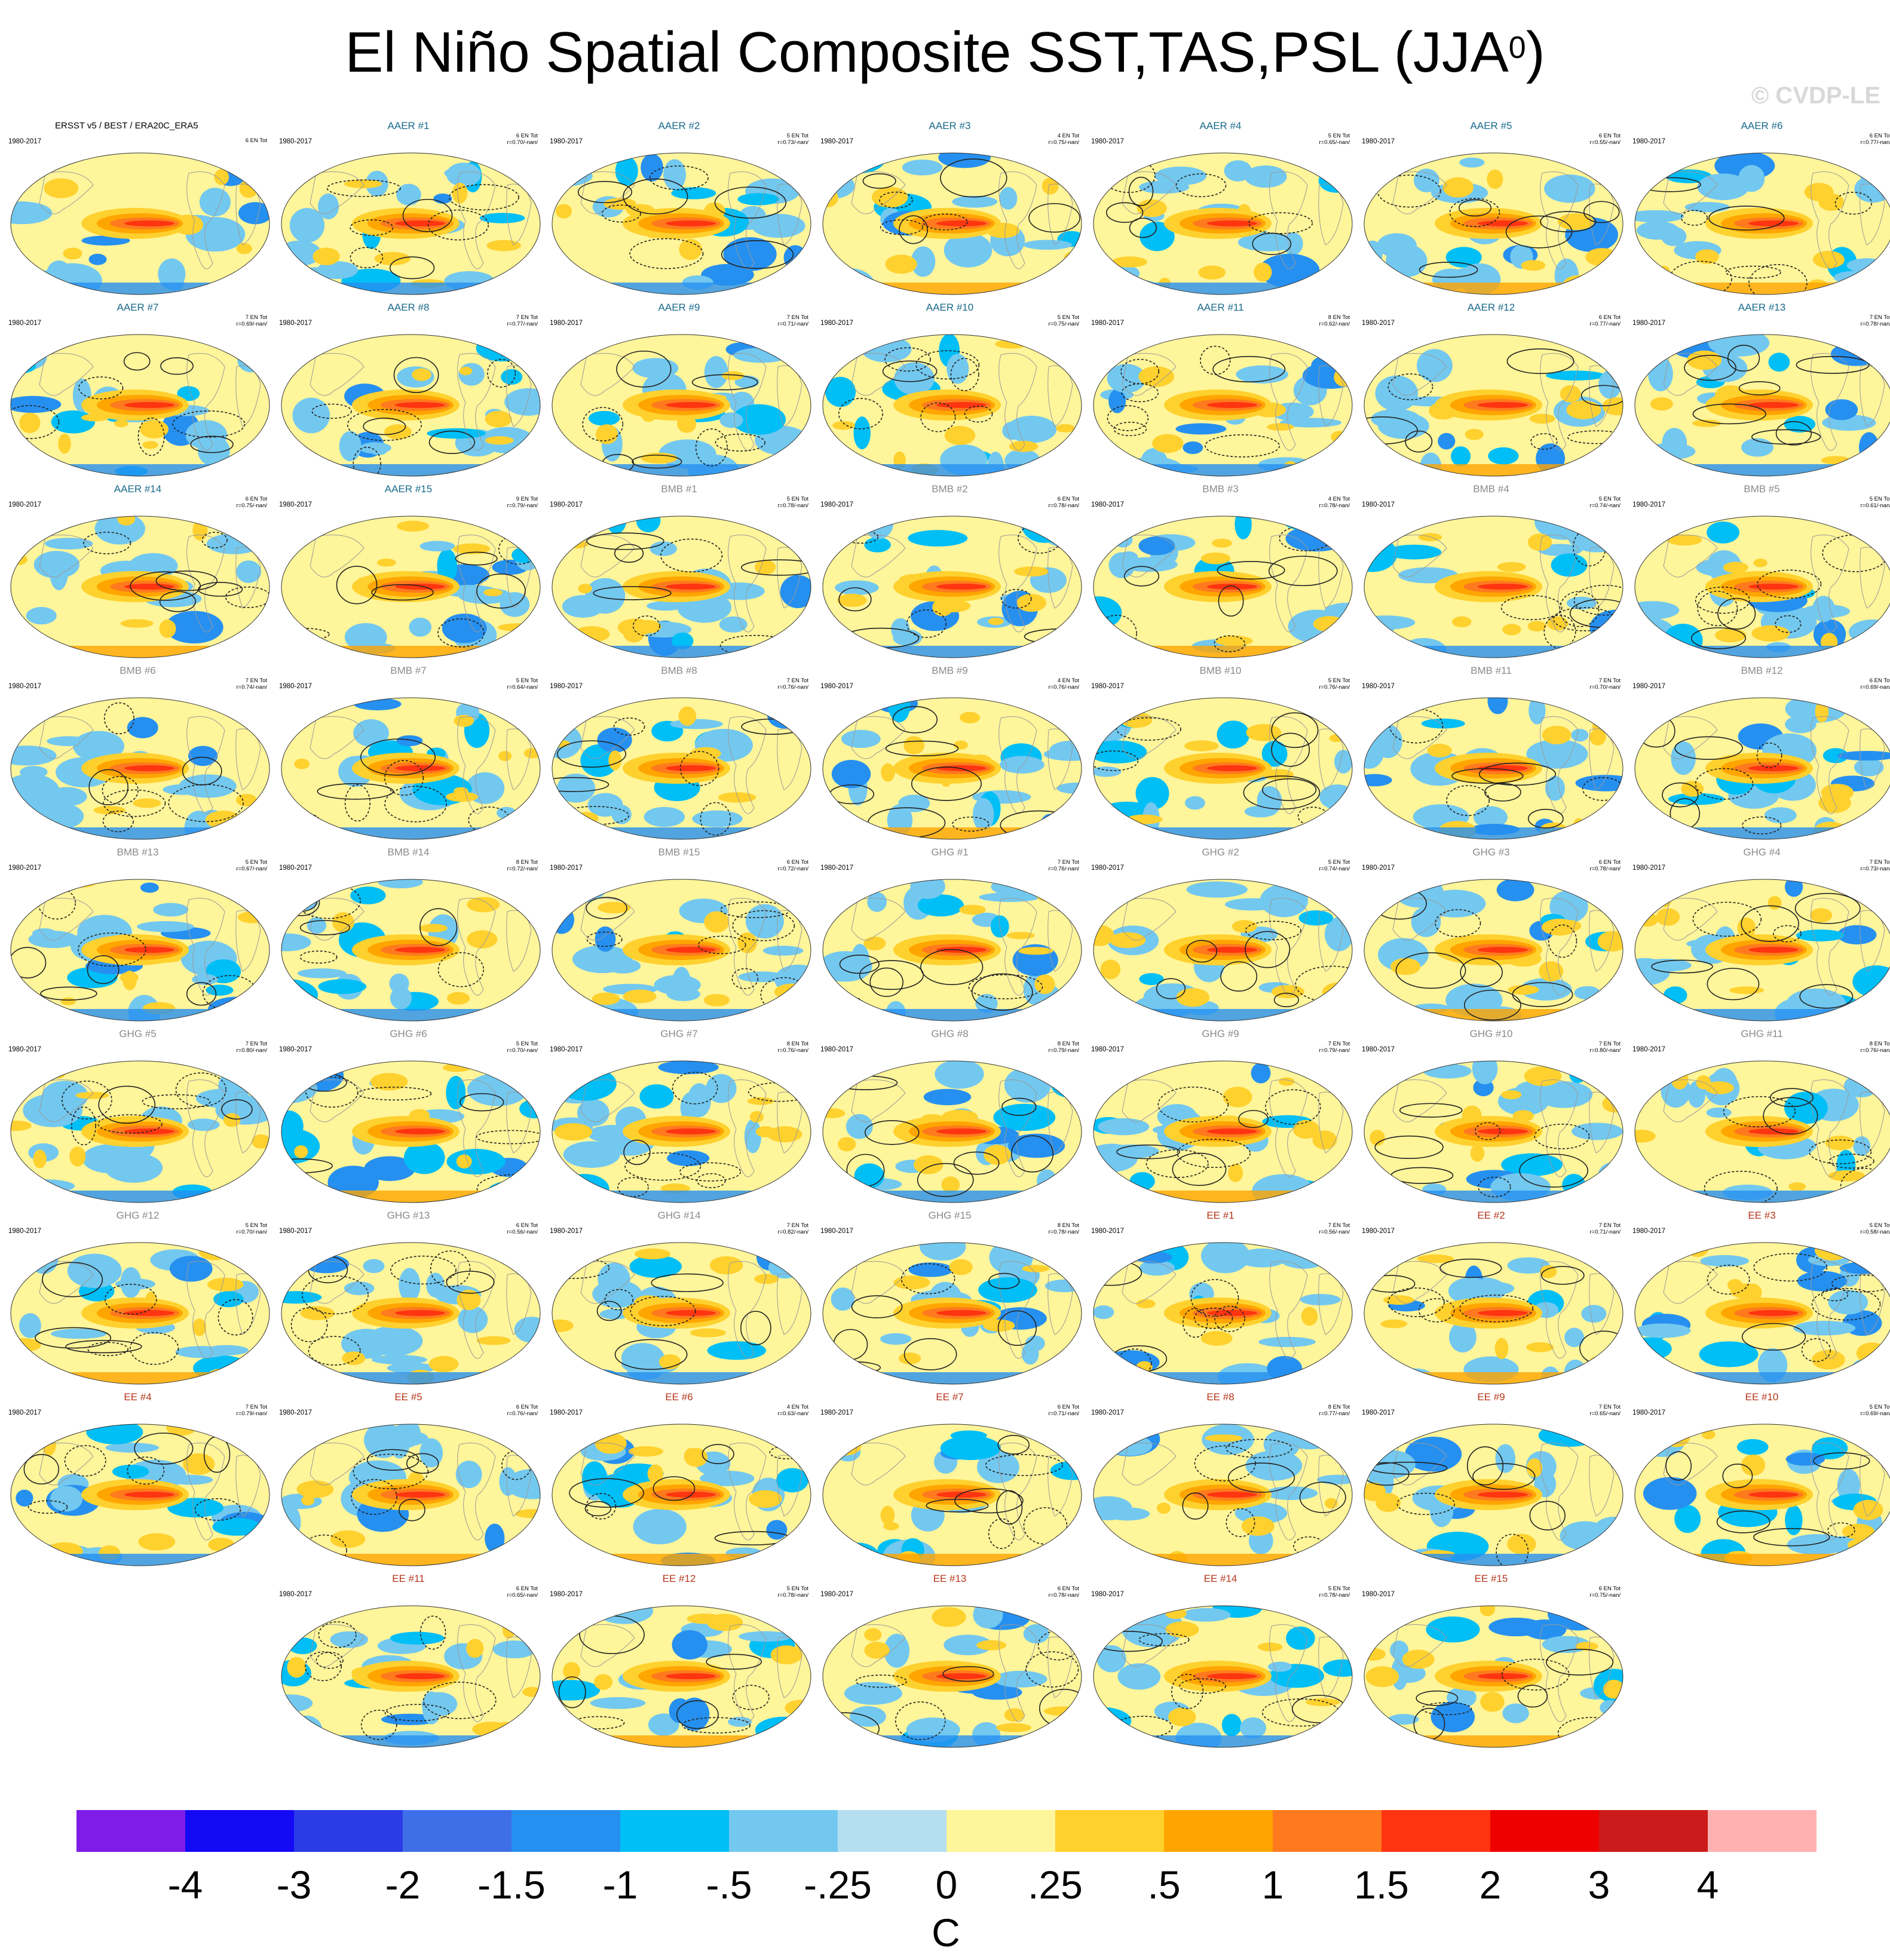 This screenshot has height=1960, width=1890. Describe the element at coordinates (1220, 307) in the screenshot. I see `panel-title: AAER #11` at that location.